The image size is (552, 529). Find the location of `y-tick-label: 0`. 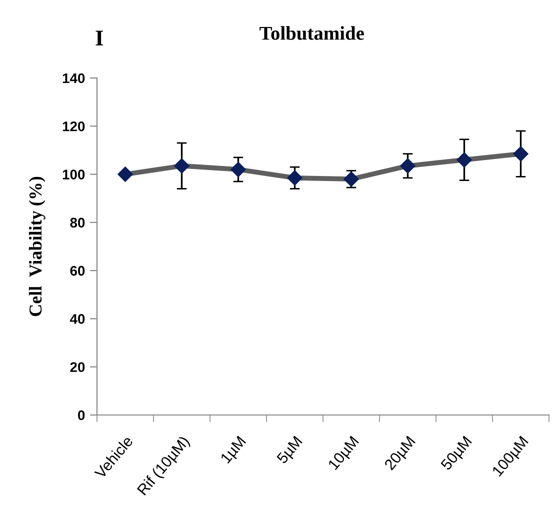

y-tick-label: 0 is located at coordinates (81, 415).